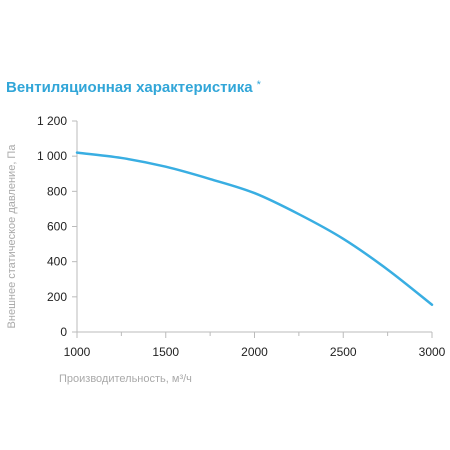  What do you see at coordinates (63, 332) in the screenshot?
I see `y-tick-label: 0` at bounding box center [63, 332].